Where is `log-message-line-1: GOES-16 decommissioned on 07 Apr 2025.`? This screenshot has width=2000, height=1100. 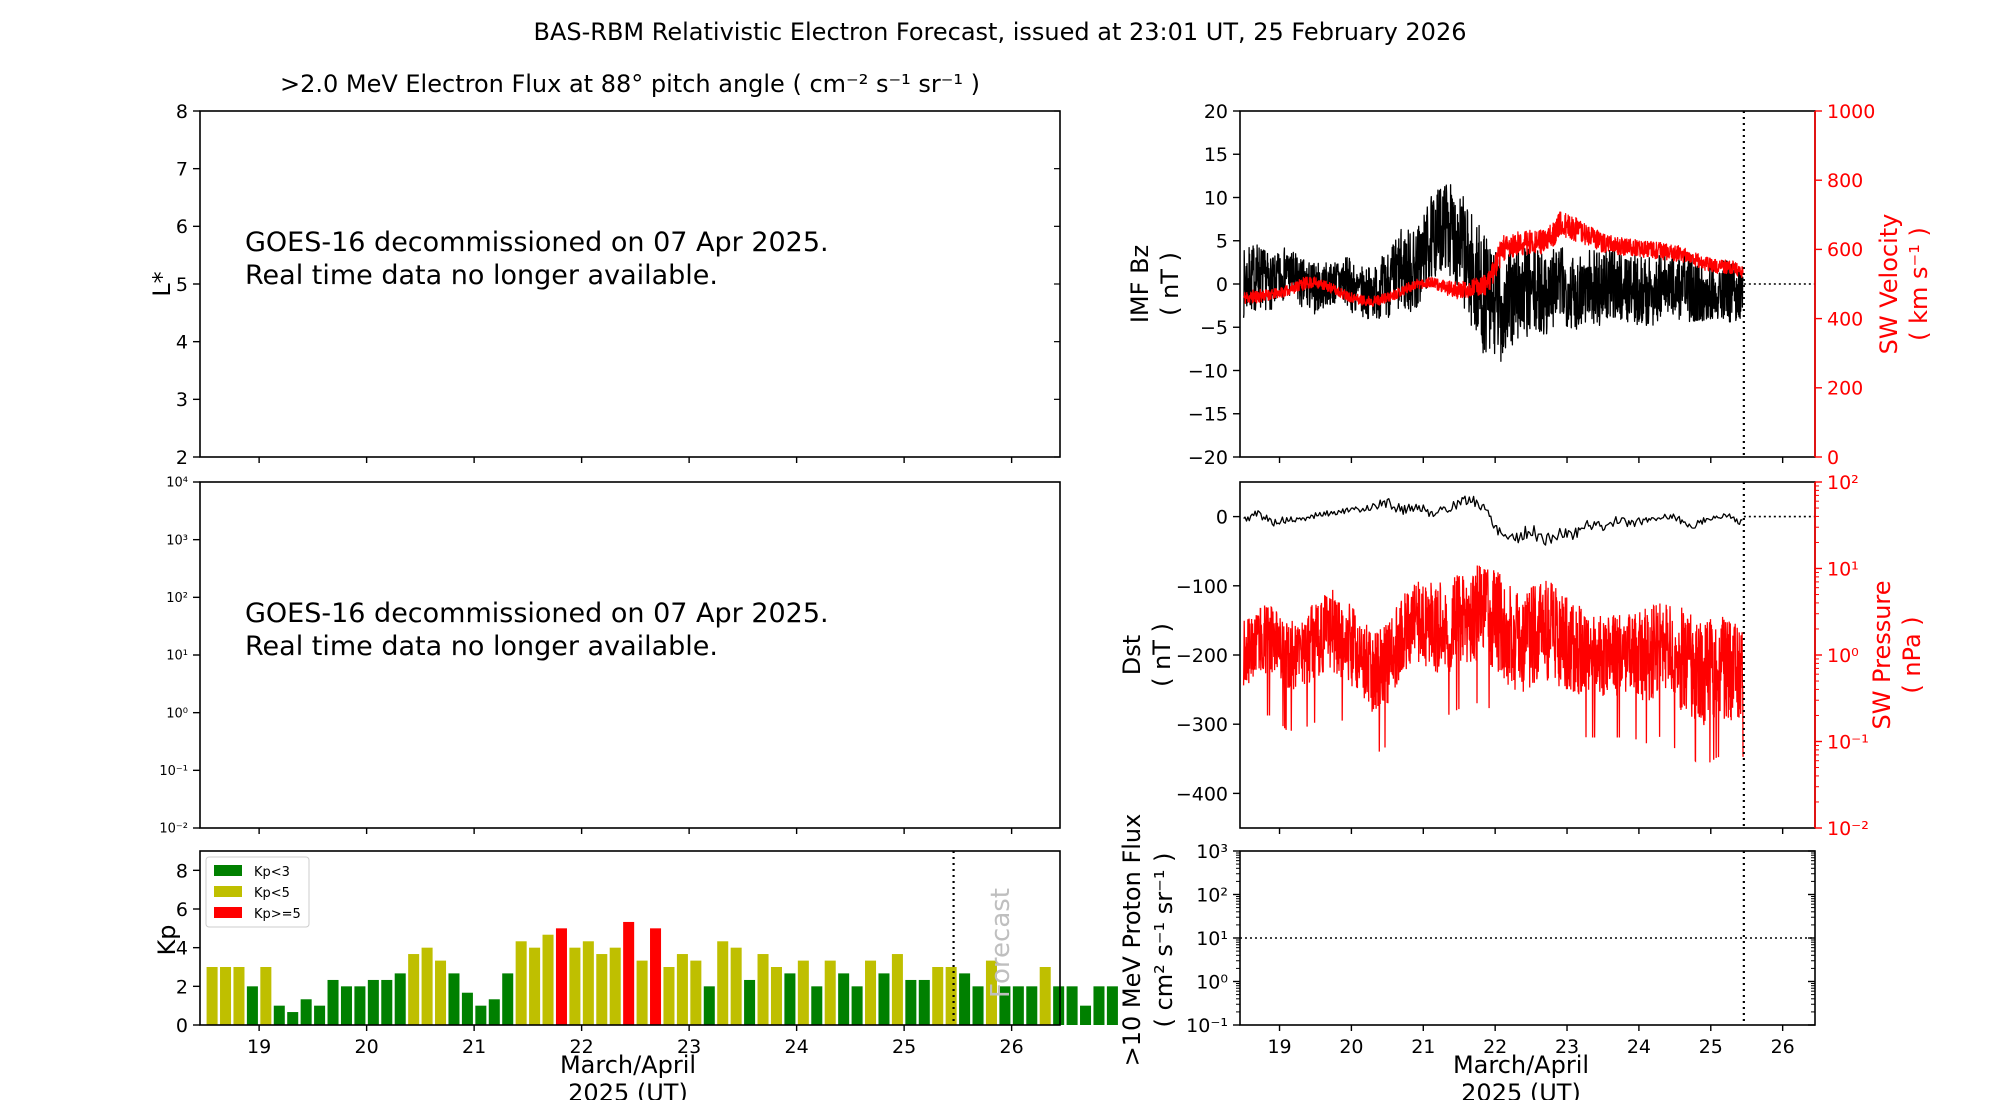
log-message-line-1: GOES-16 decommissioned on 07 Apr 2025. is located at coordinates (537, 613).